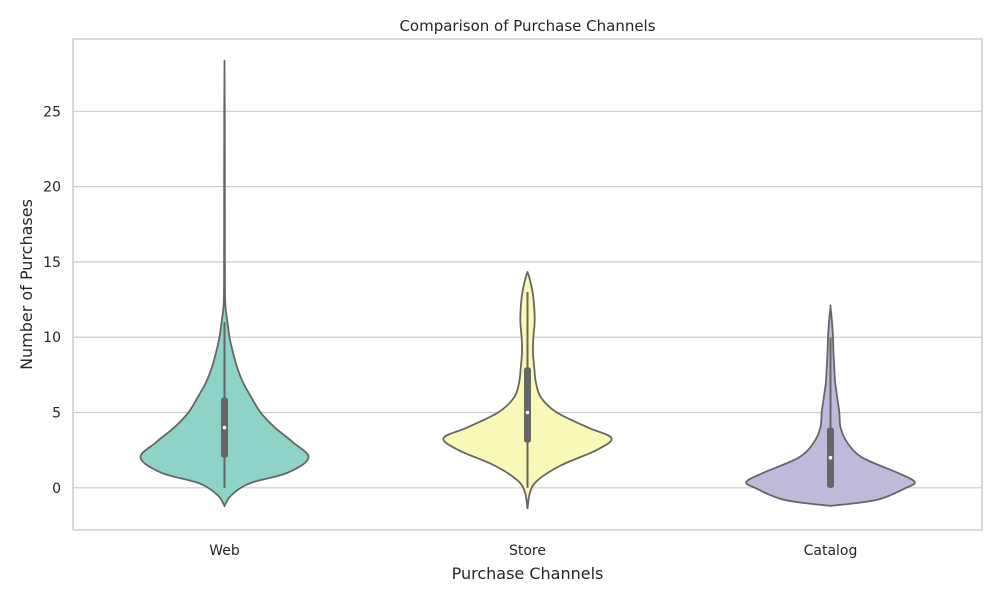  I want to click on x-tick-label: Catalog, so click(831, 551).